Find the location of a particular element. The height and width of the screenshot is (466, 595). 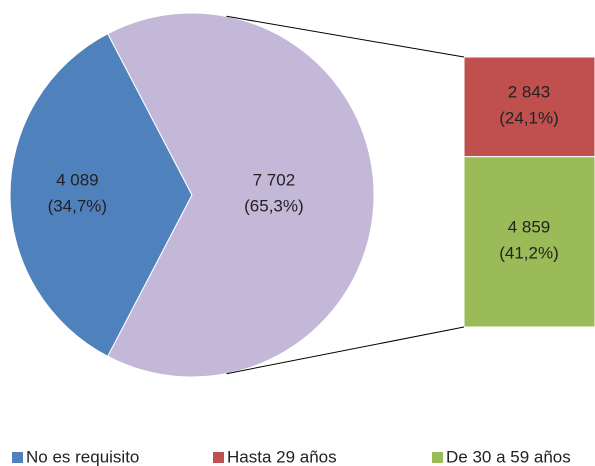

bar-percent-label: (24,1%) is located at coordinates (529, 117).